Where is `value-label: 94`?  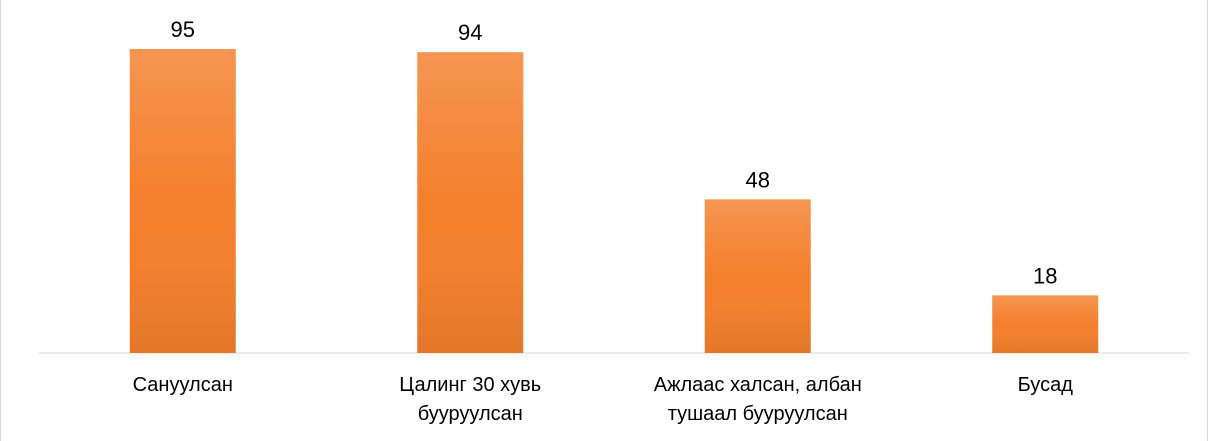
value-label: 94 is located at coordinates (470, 32).